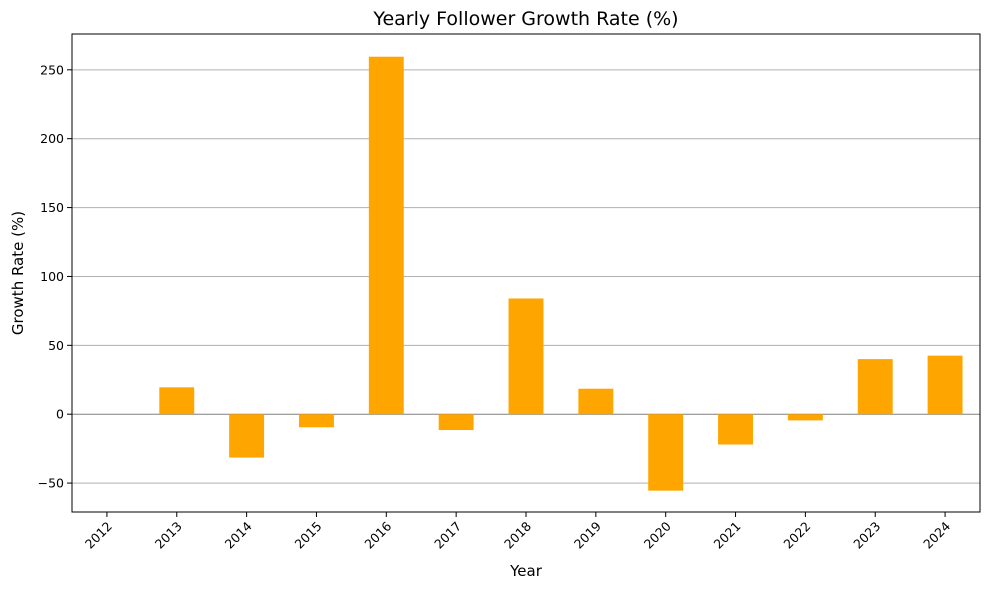  What do you see at coordinates (526, 356) in the screenshot?
I see `bar-2018` at bounding box center [526, 356].